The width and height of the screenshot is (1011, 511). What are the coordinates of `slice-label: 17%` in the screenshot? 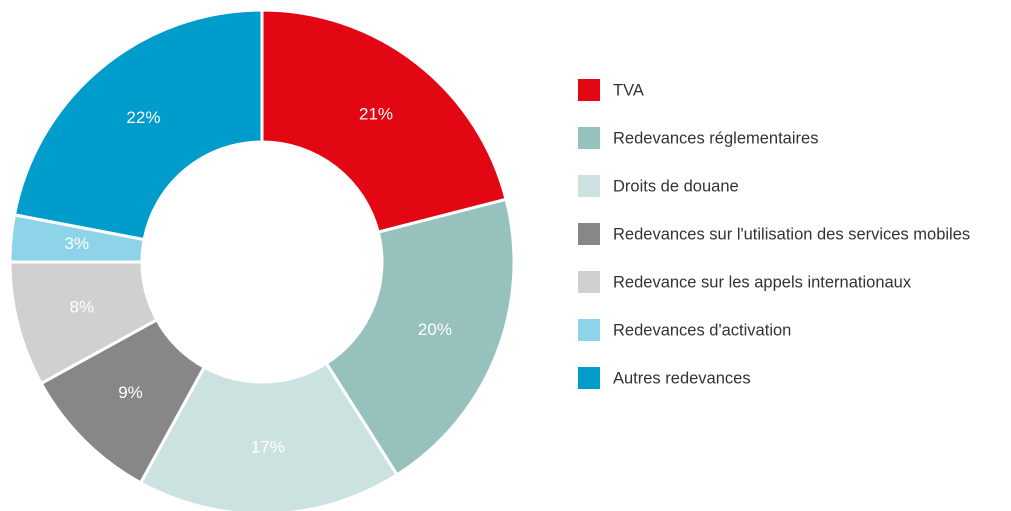 It's located at (268, 446).